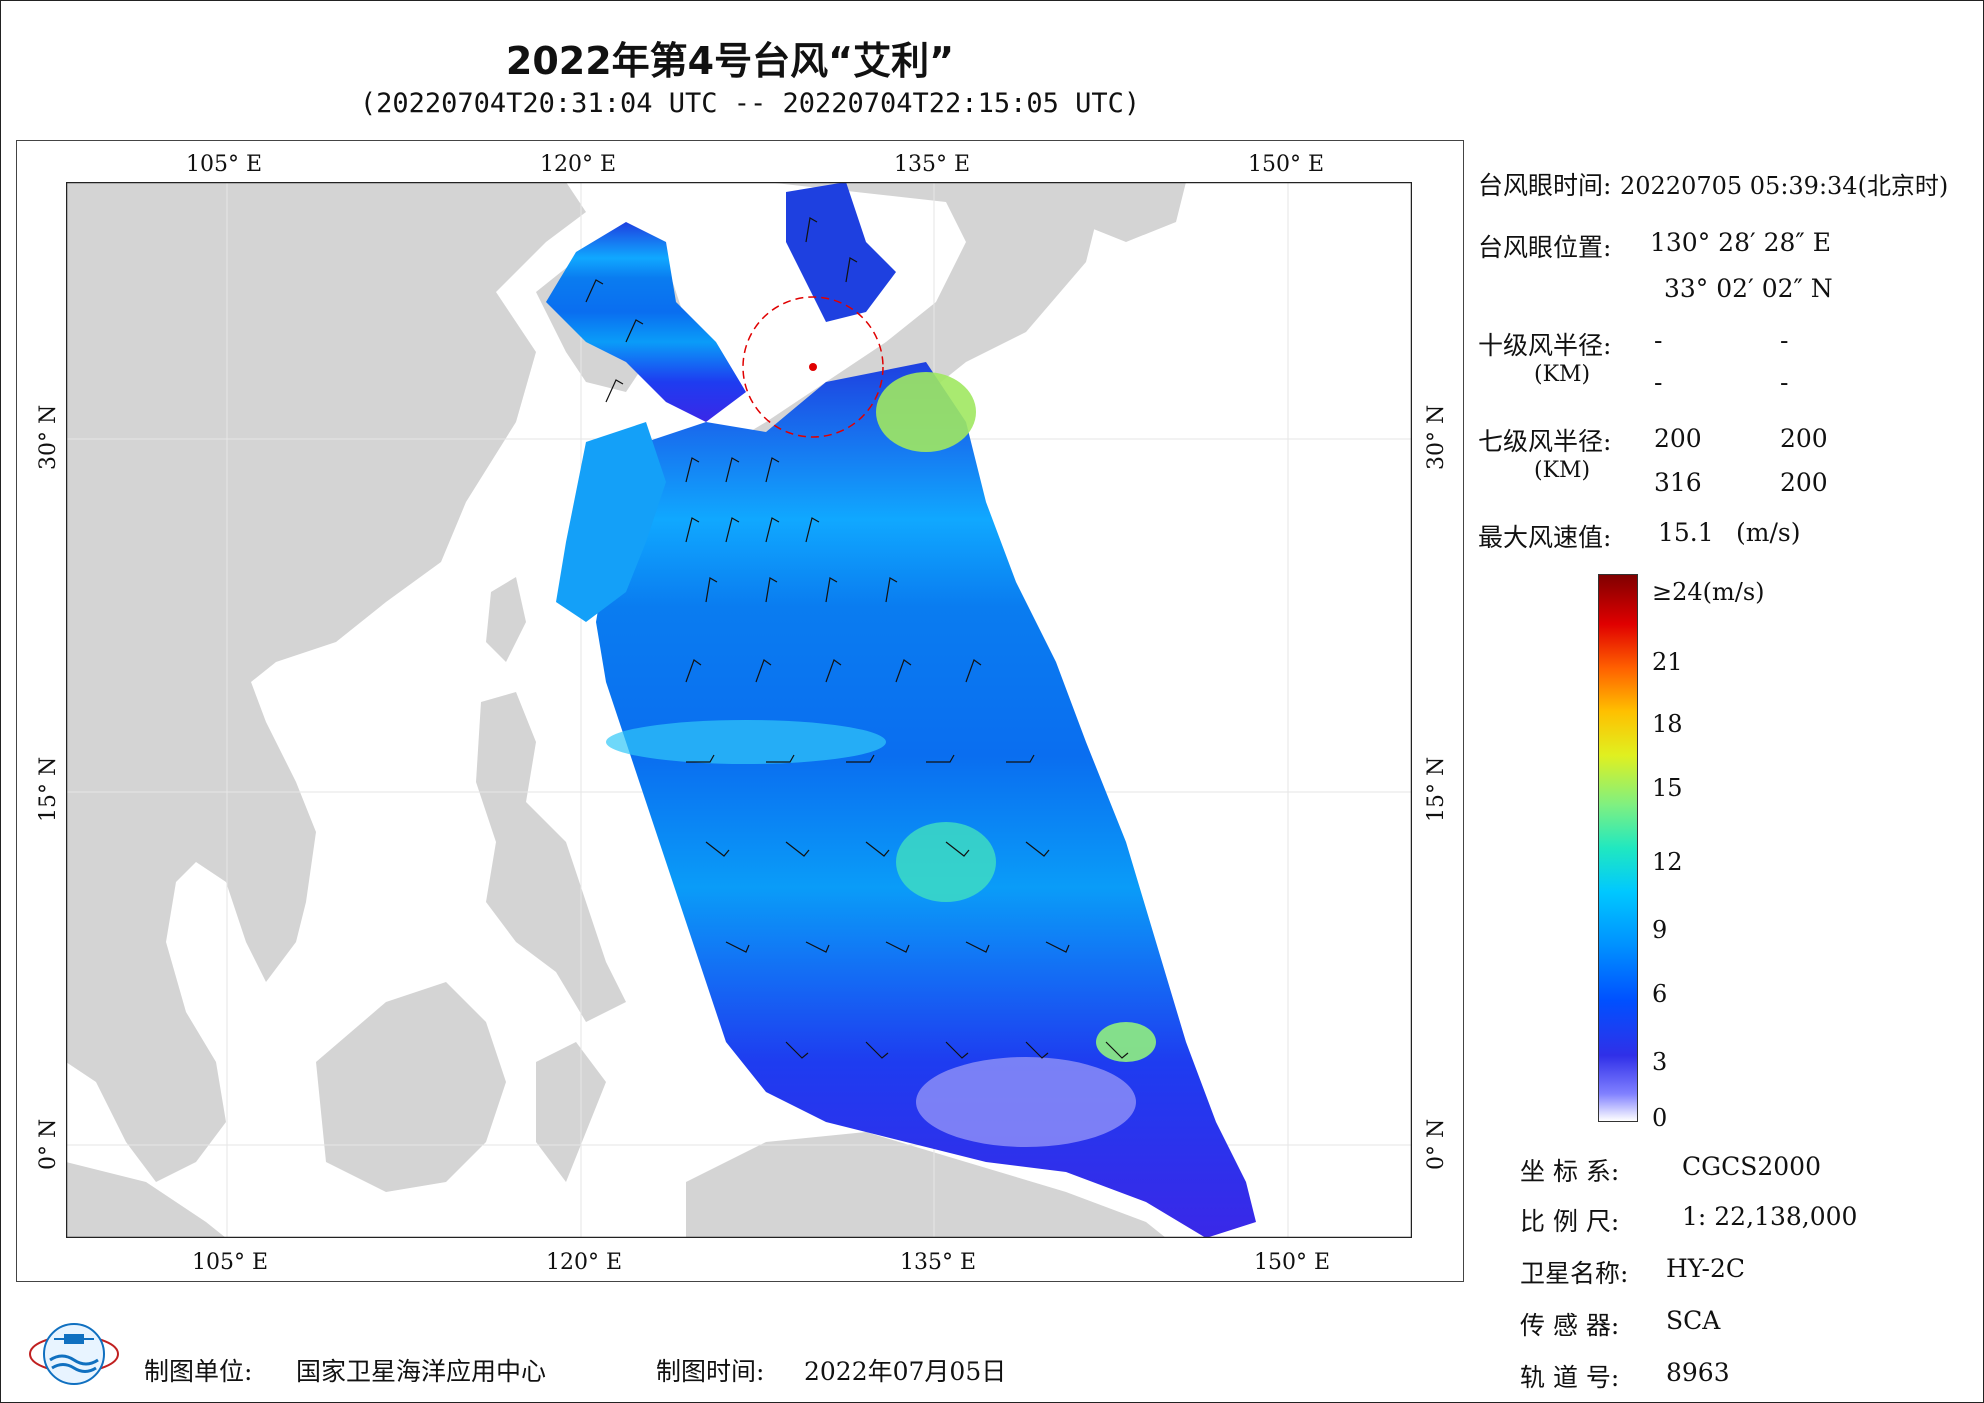 The height and width of the screenshot is (1403, 1984). What do you see at coordinates (905, 1371) in the screenshot?
I see `mapping-time-value: 2022年07月05日` at bounding box center [905, 1371].